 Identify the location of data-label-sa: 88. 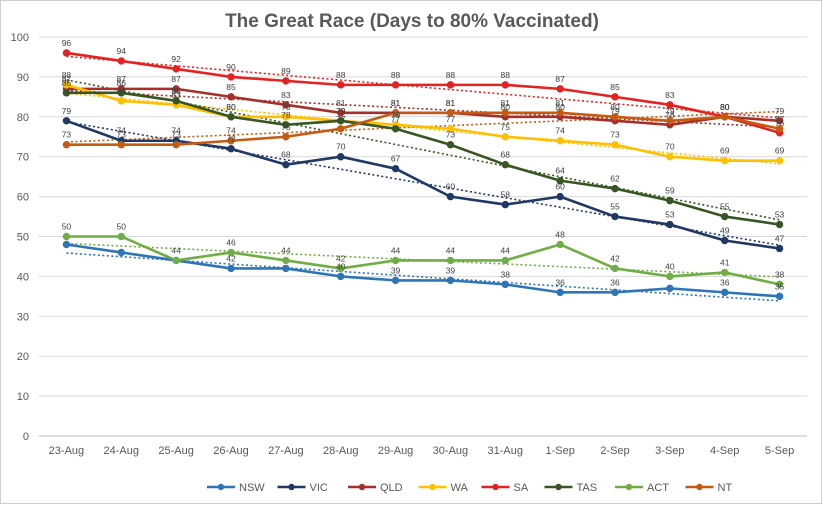
(506, 75).